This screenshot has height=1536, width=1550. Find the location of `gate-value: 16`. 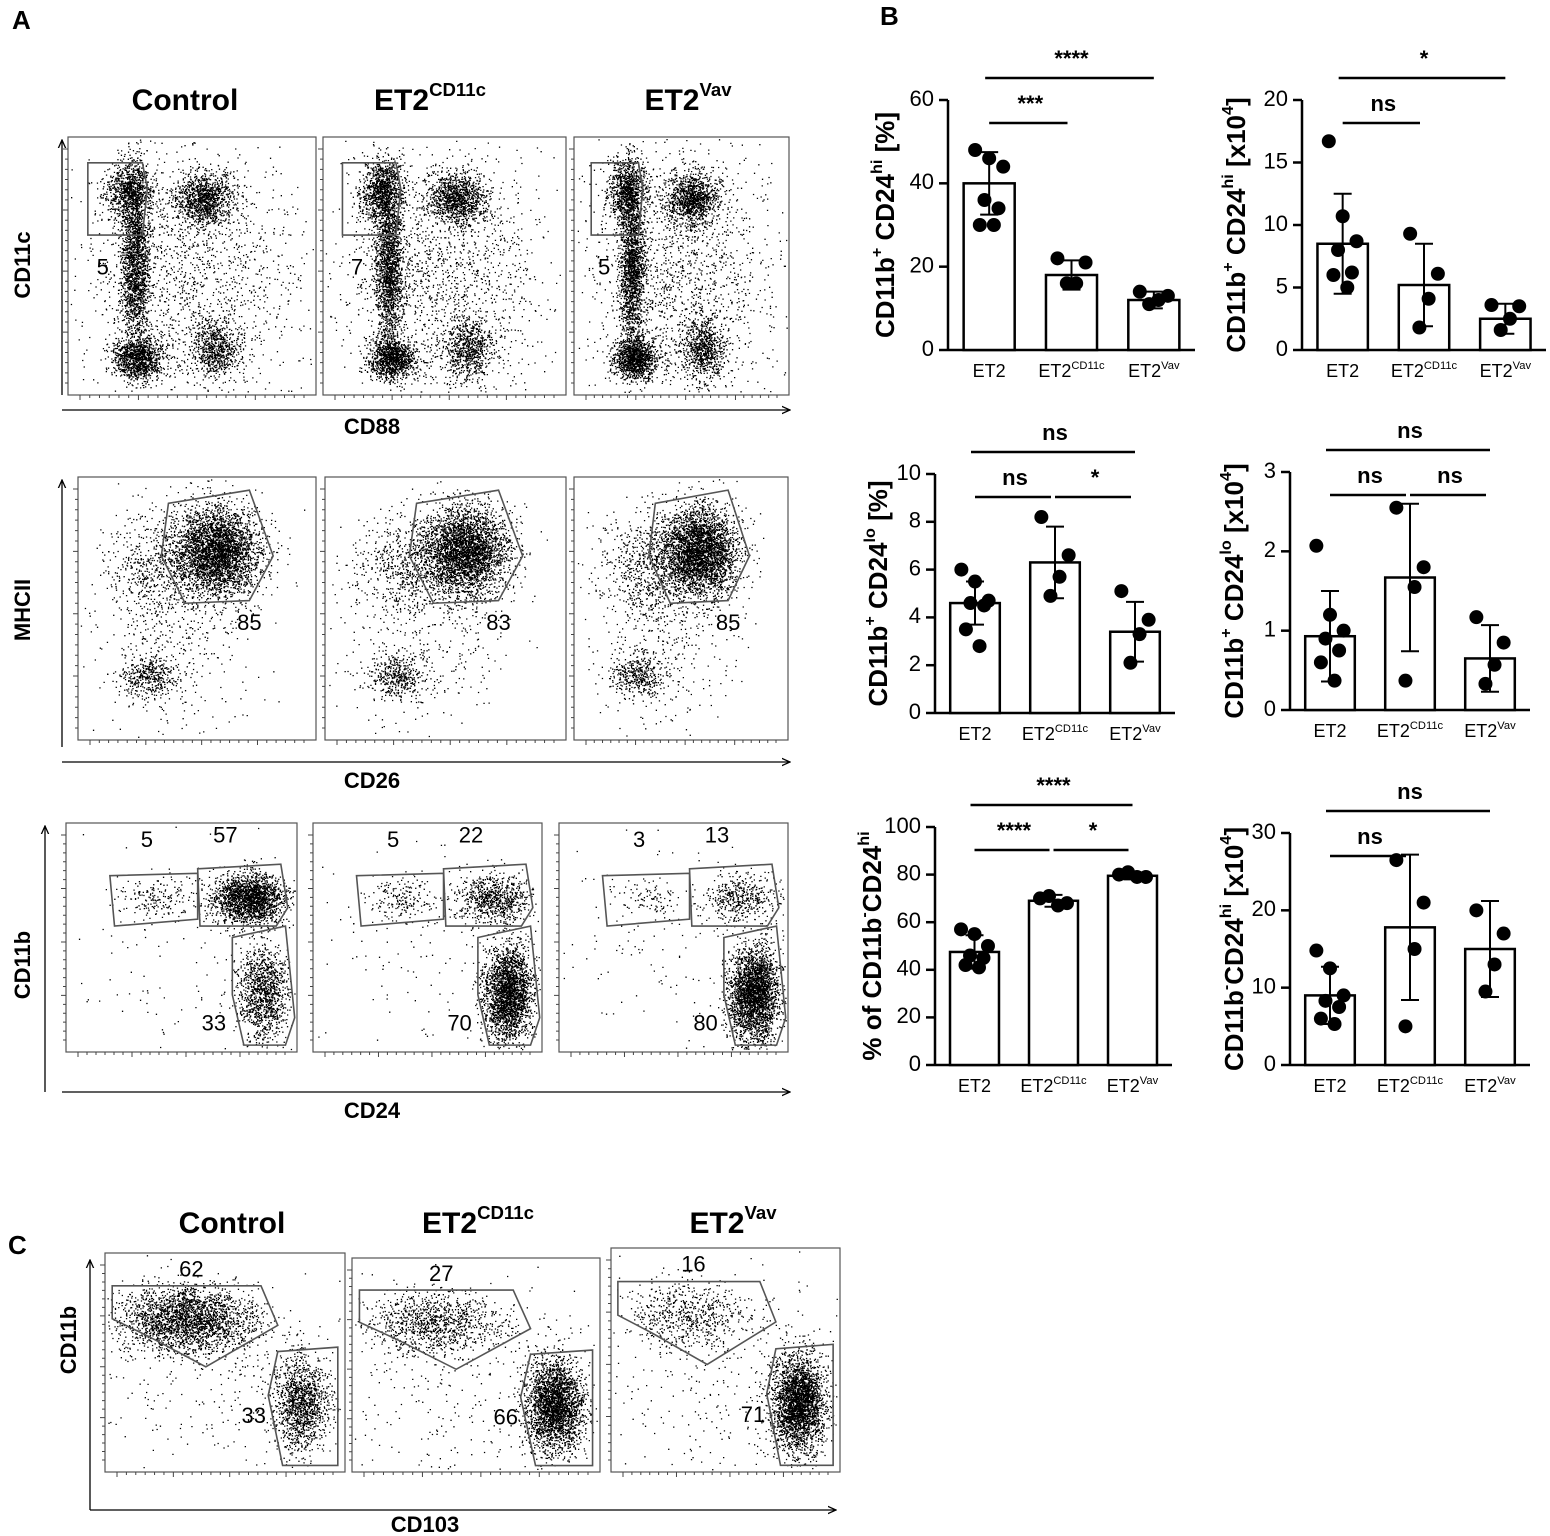

gate-value: 16 is located at coordinates (693, 1264).